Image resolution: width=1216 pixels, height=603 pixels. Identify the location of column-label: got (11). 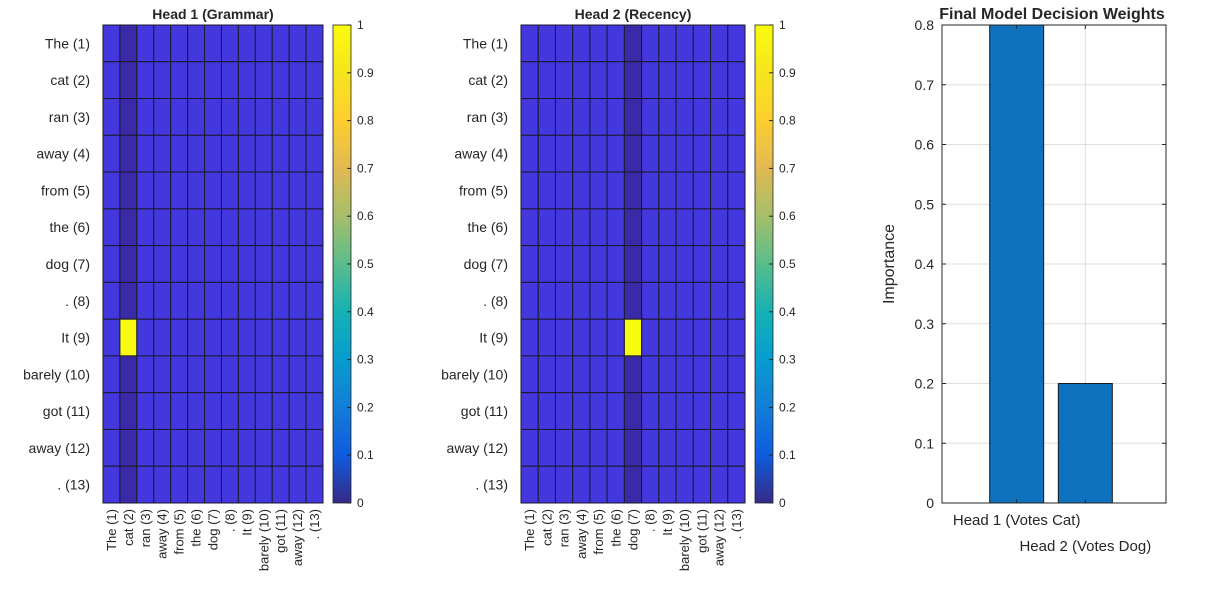
(701, 531).